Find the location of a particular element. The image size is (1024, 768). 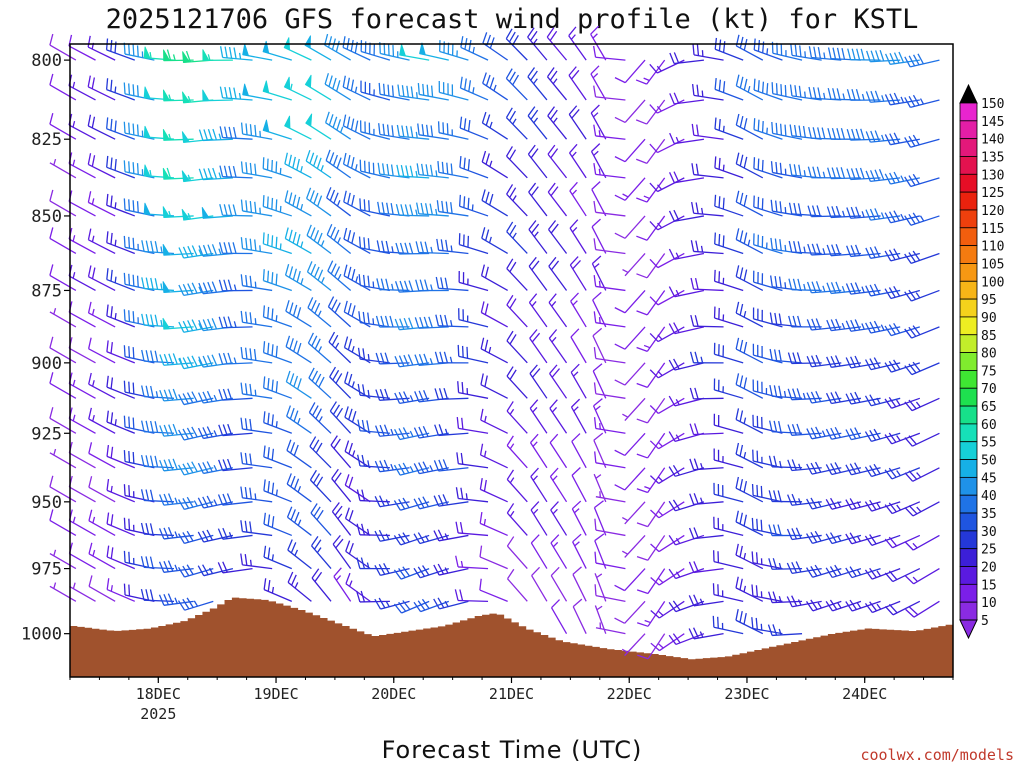

x-tick-label: 20DEC is located at coordinates (393, 694).